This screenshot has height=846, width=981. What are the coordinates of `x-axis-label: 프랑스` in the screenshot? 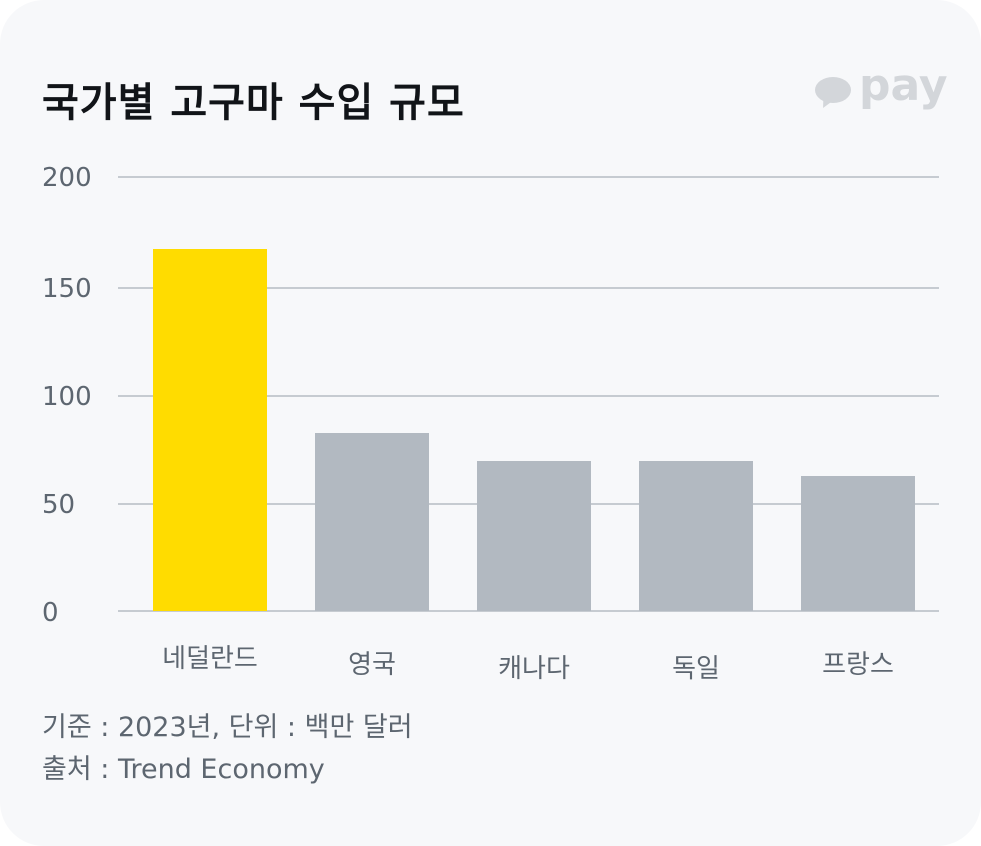 It's located at (858, 665).